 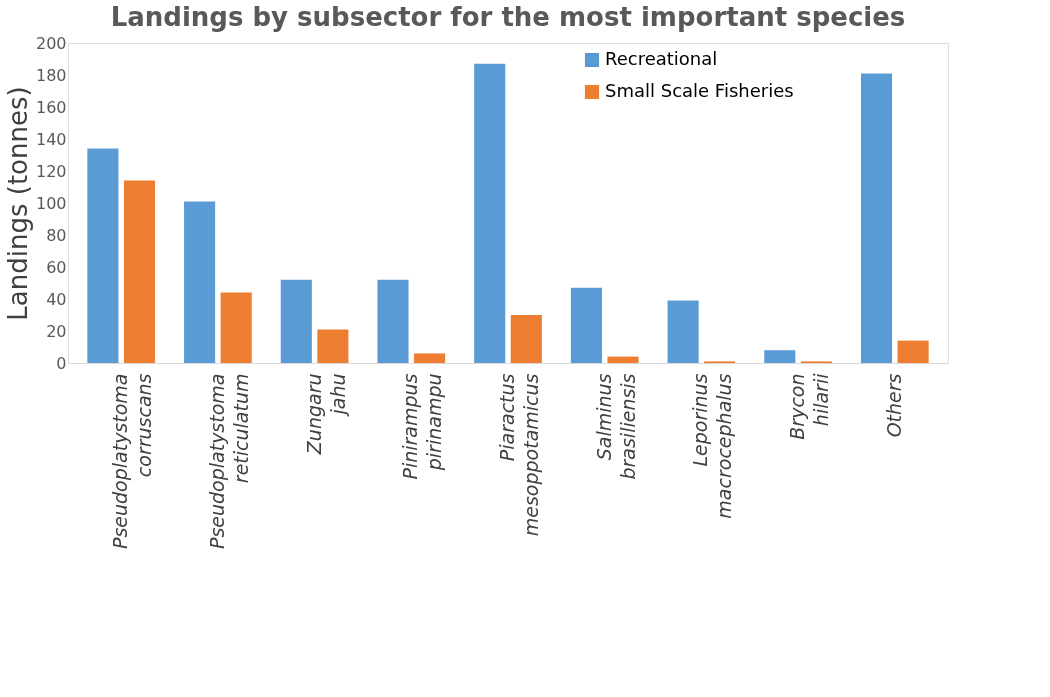 What do you see at coordinates (56, 235) in the screenshot?
I see `y-tick-label: 80` at bounding box center [56, 235].